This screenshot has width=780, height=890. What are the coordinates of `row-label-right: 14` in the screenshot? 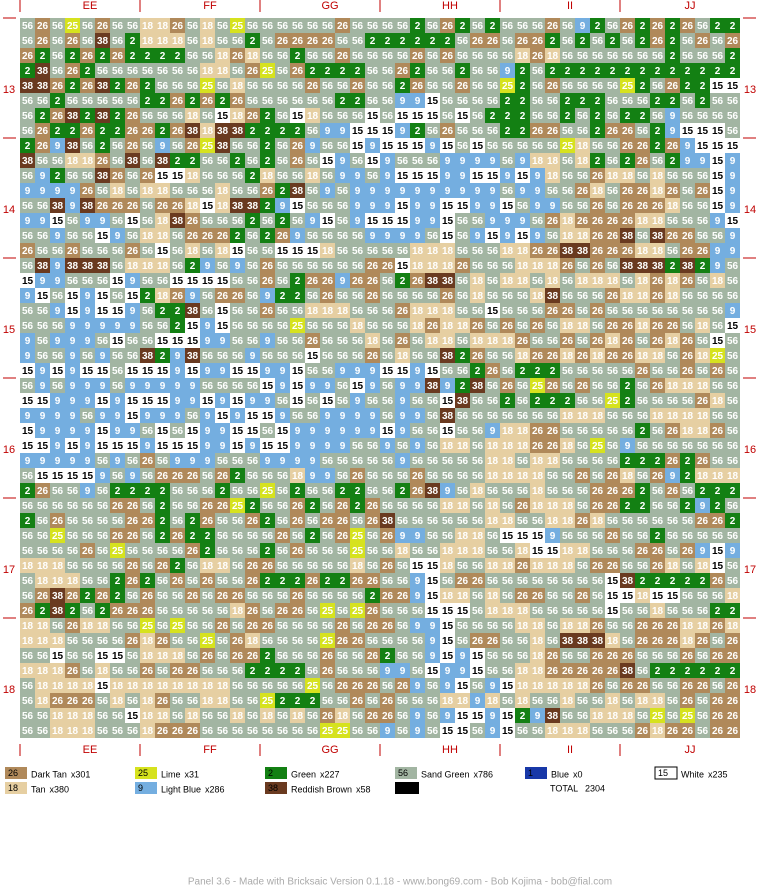 It's located at (750, 210).